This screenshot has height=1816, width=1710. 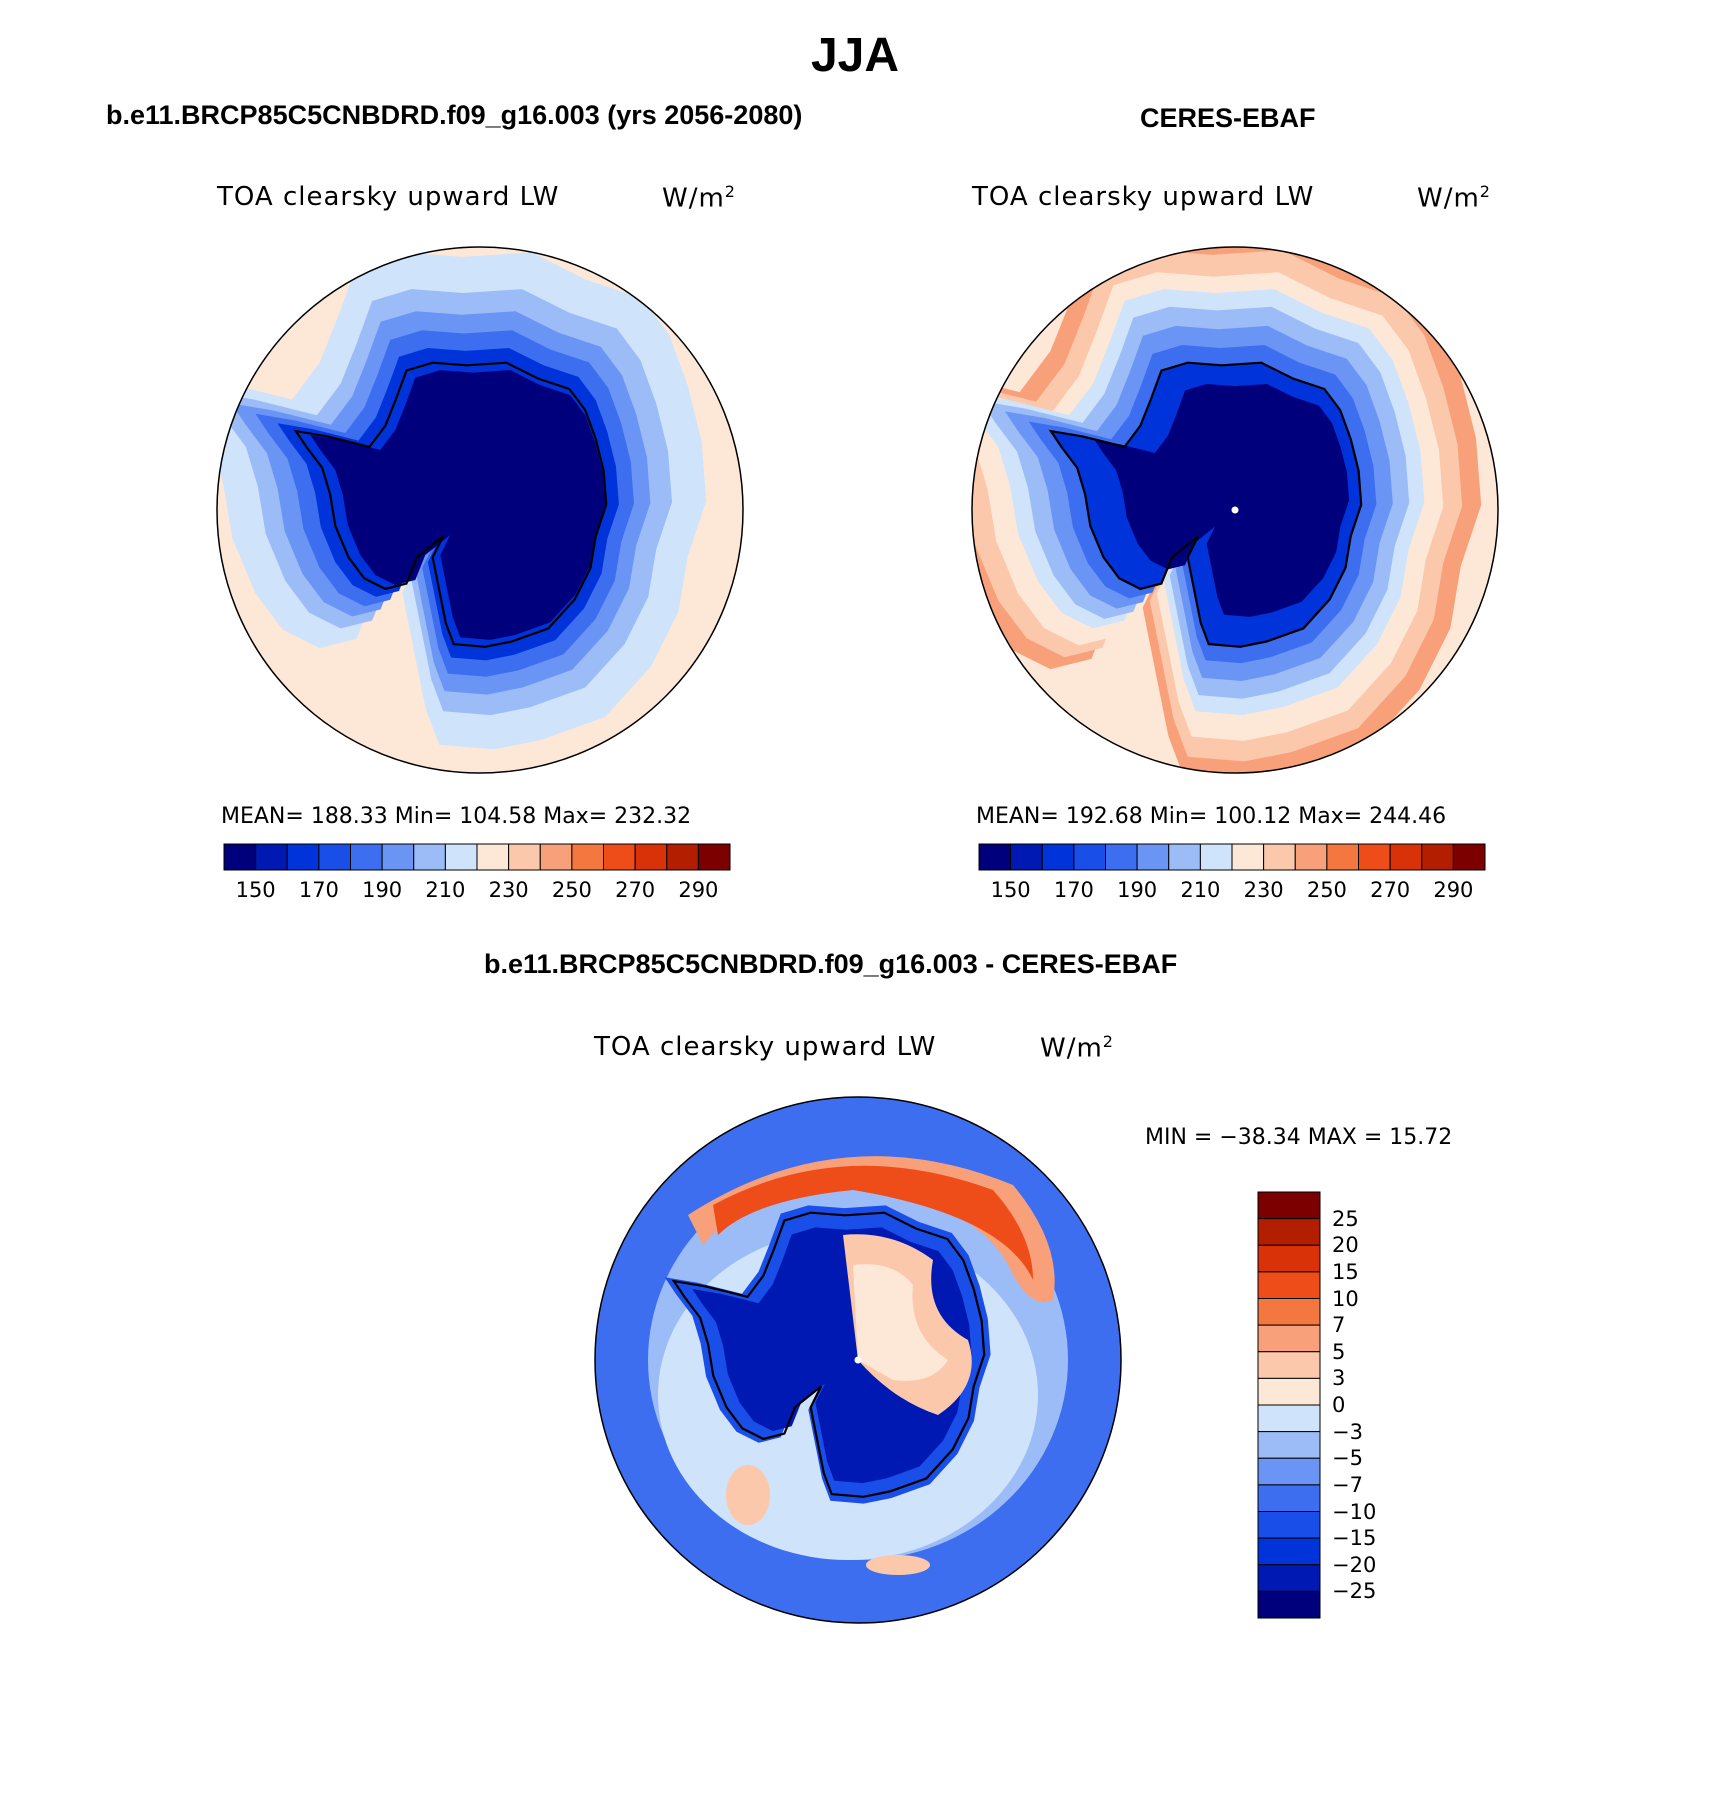 I want to click on page-title: JJA, so click(x=855, y=55).